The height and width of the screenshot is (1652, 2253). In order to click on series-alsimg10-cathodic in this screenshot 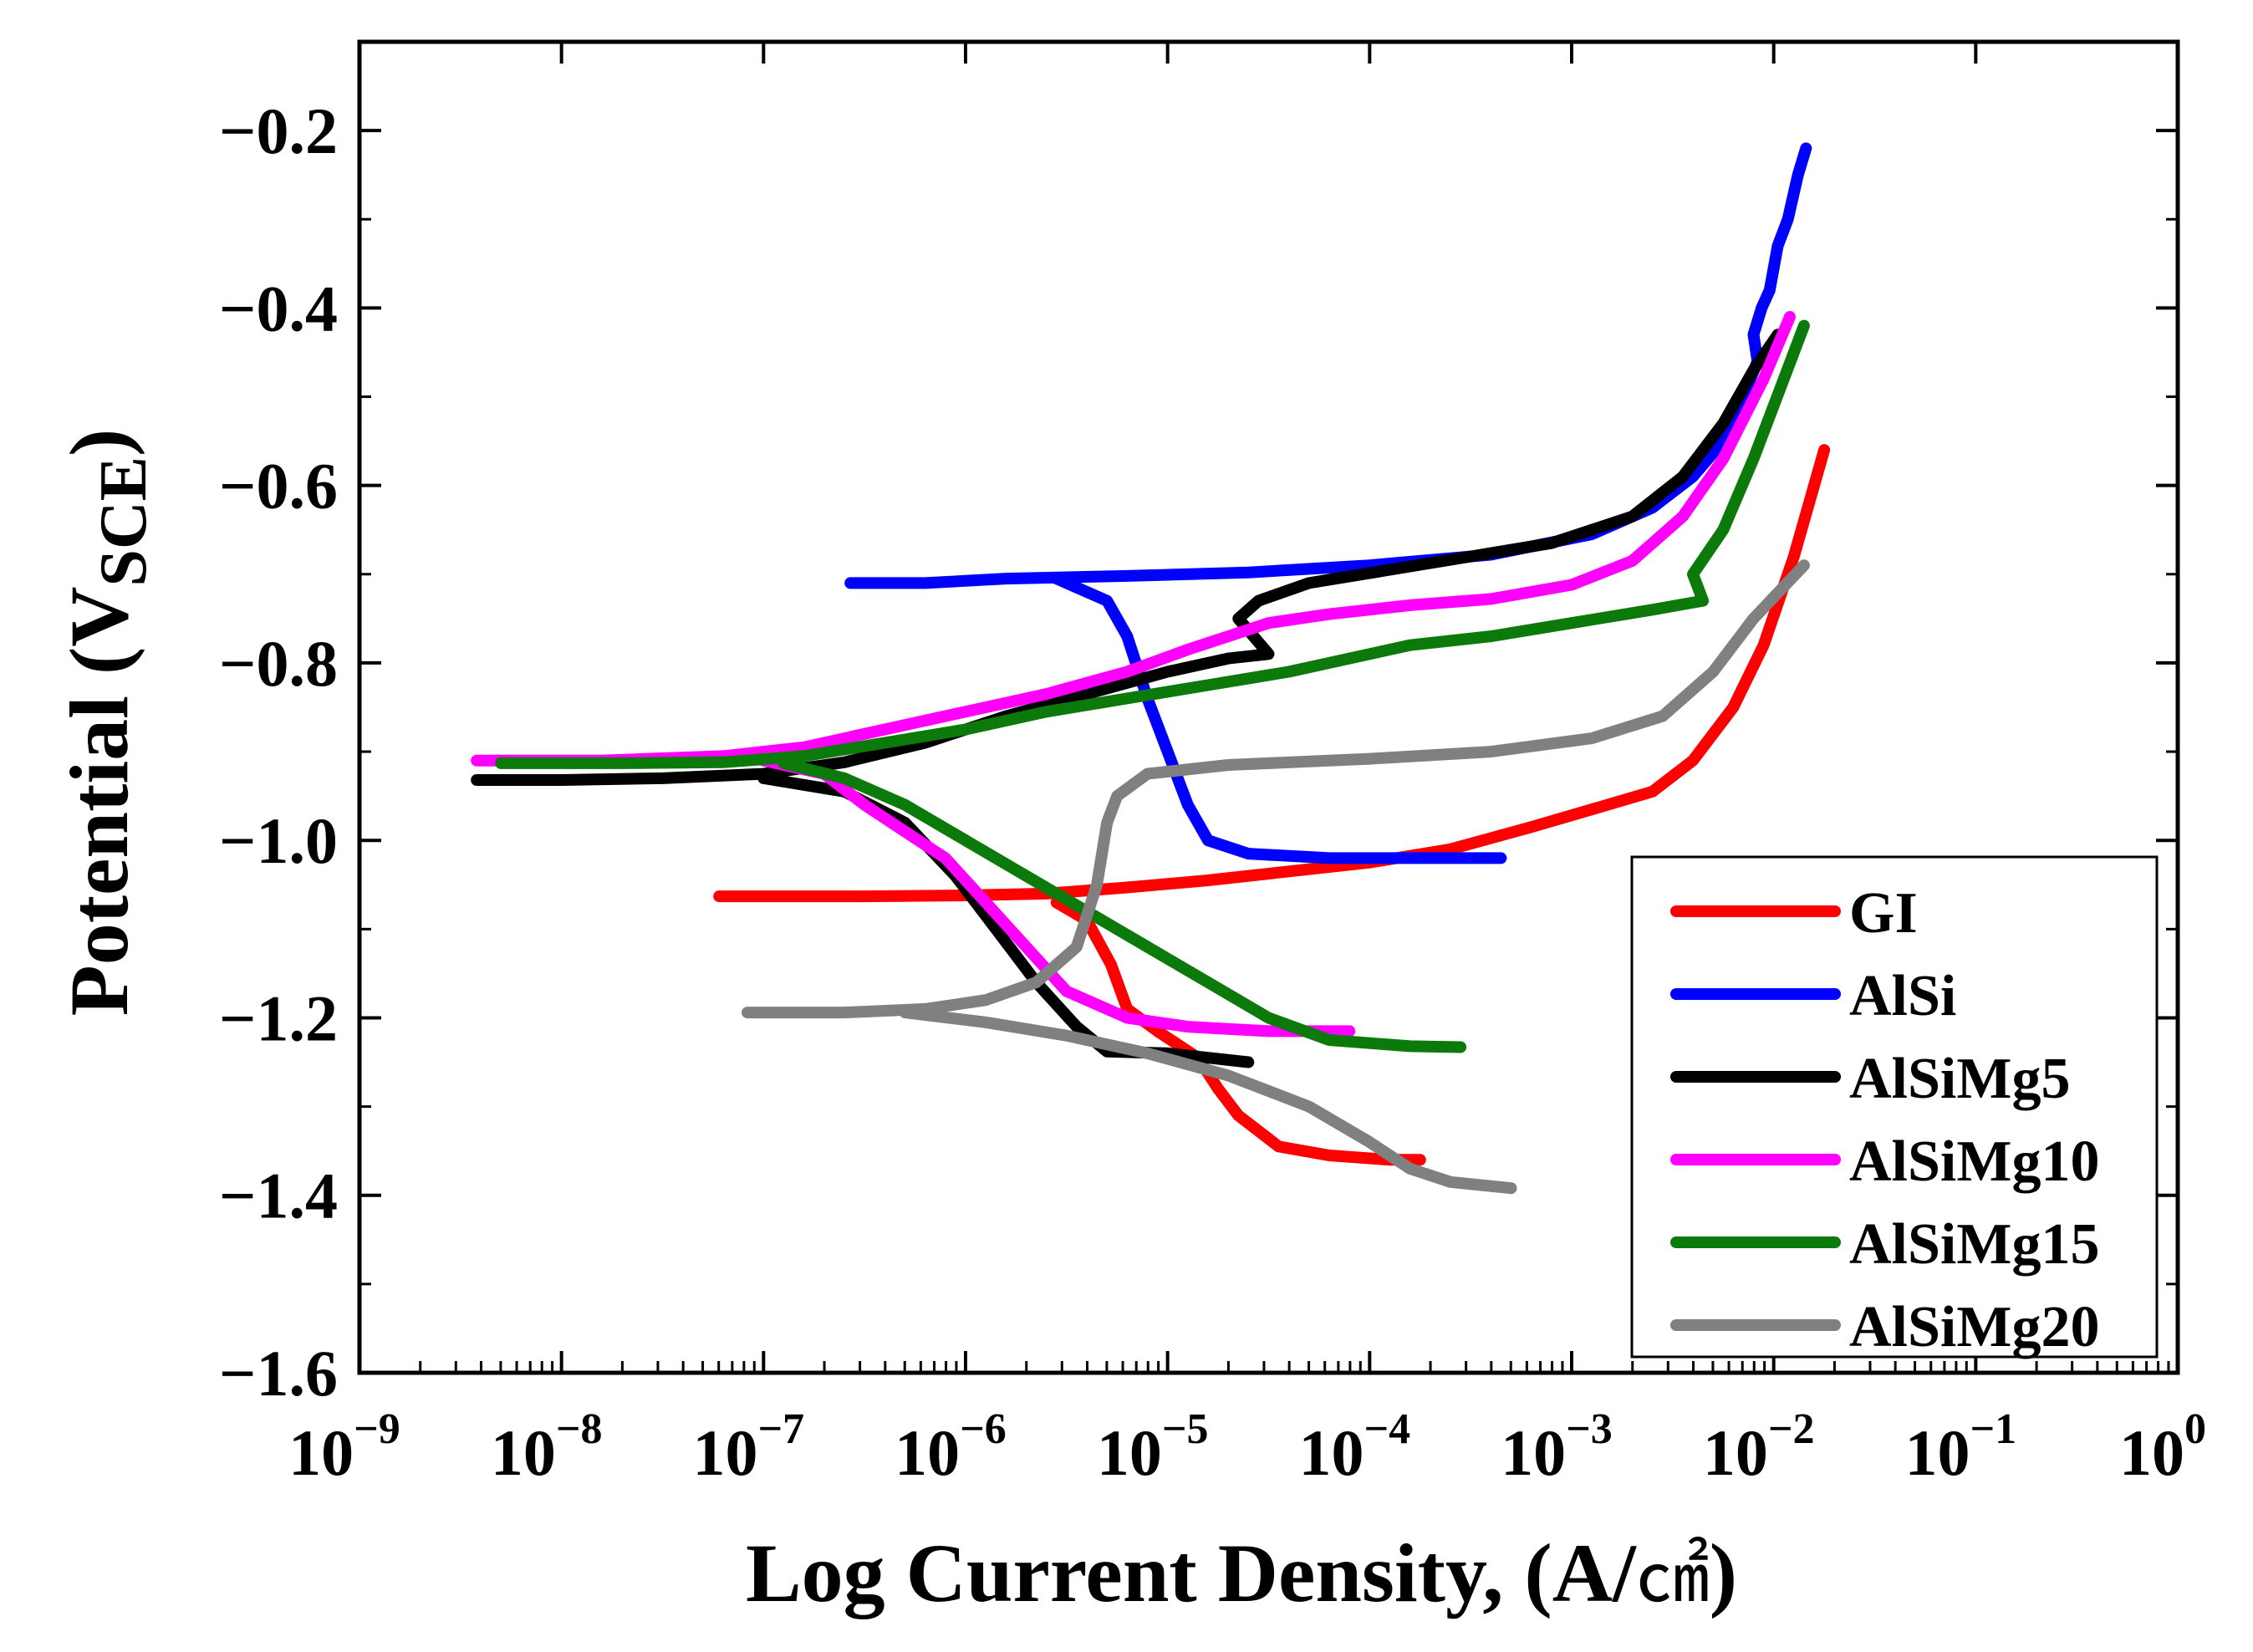, I will do `click(1056, 896)`.